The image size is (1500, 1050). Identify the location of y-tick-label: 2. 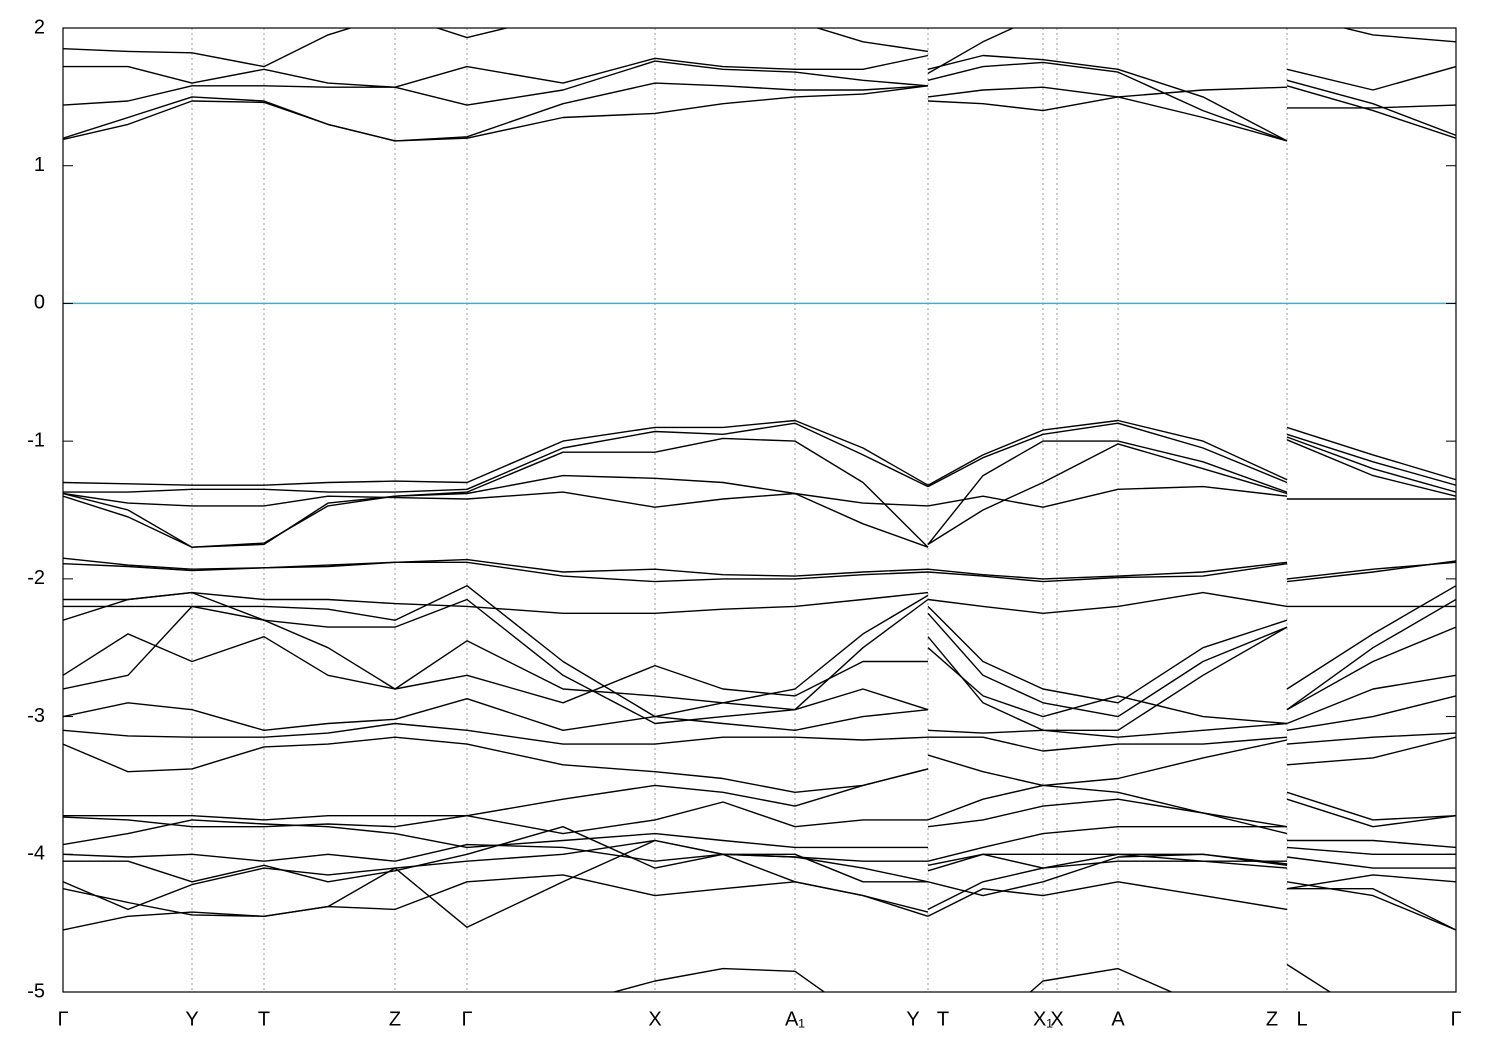
(39, 27).